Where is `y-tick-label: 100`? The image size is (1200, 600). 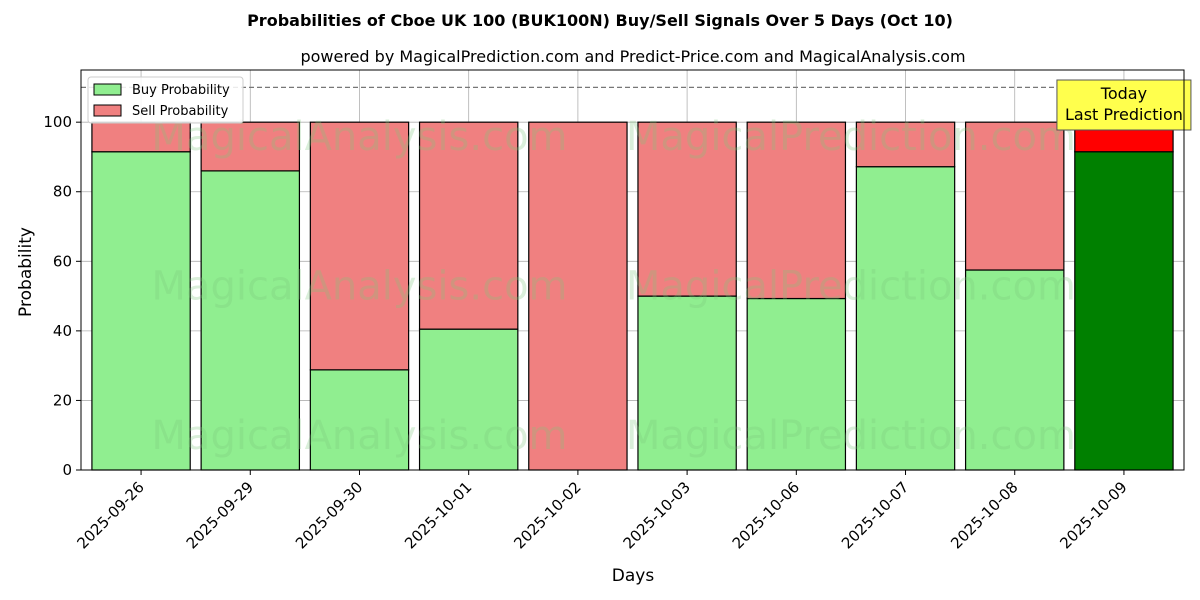
y-tick-label: 100 is located at coordinates (57, 122).